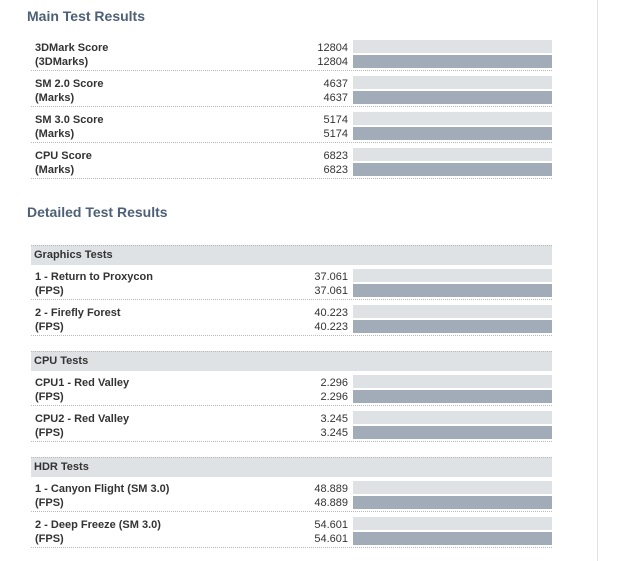  Describe the element at coordinates (69, 84) in the screenshot. I see `row-name: SM 2.0 Score` at that location.